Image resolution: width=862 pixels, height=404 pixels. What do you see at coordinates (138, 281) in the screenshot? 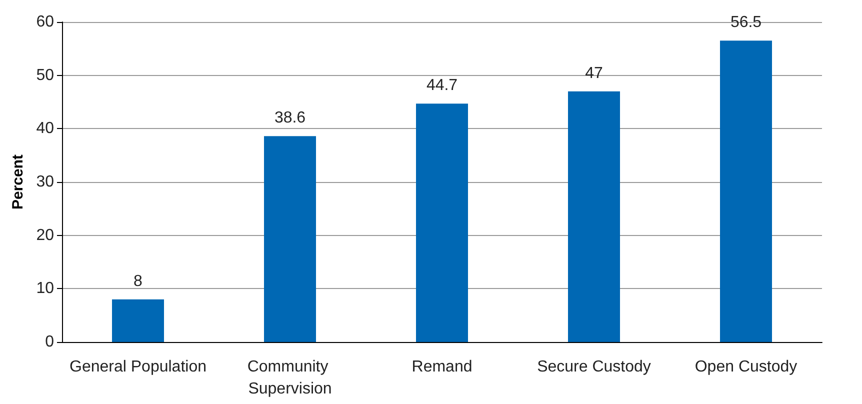
I see `data-label: 8` at bounding box center [138, 281].